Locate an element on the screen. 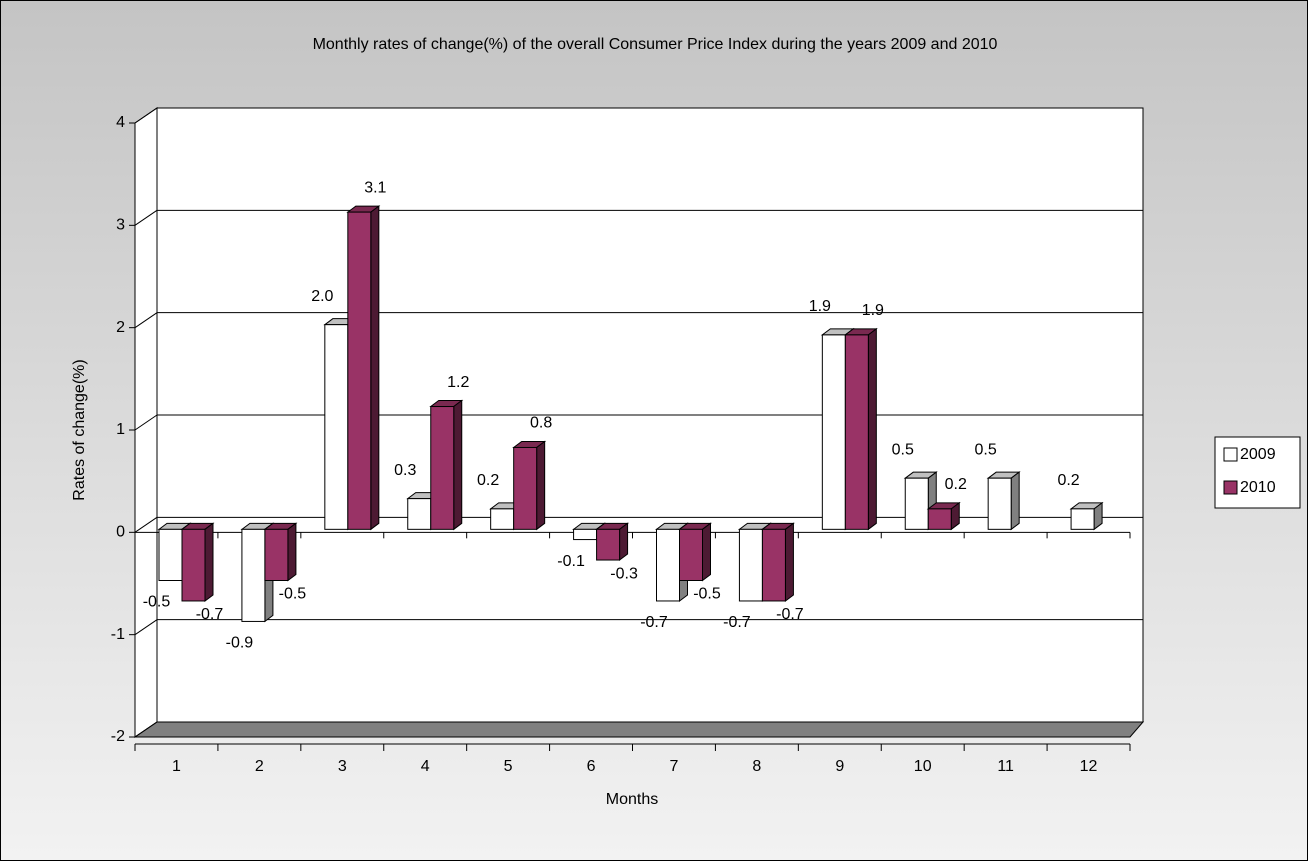  value-label: 3.1 is located at coordinates (375, 187).